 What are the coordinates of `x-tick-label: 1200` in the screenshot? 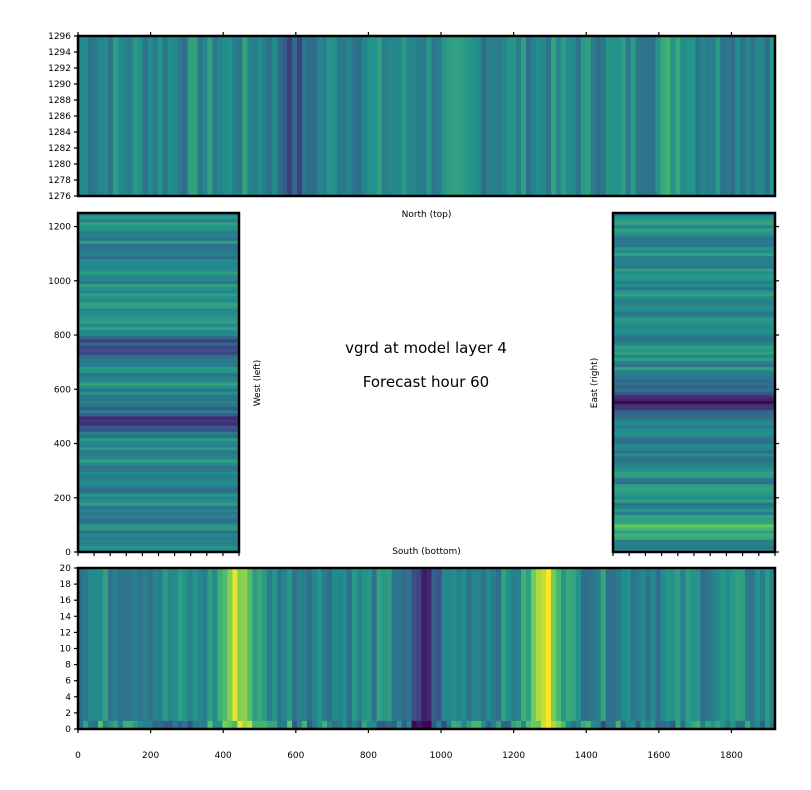 It's located at (513, 756).